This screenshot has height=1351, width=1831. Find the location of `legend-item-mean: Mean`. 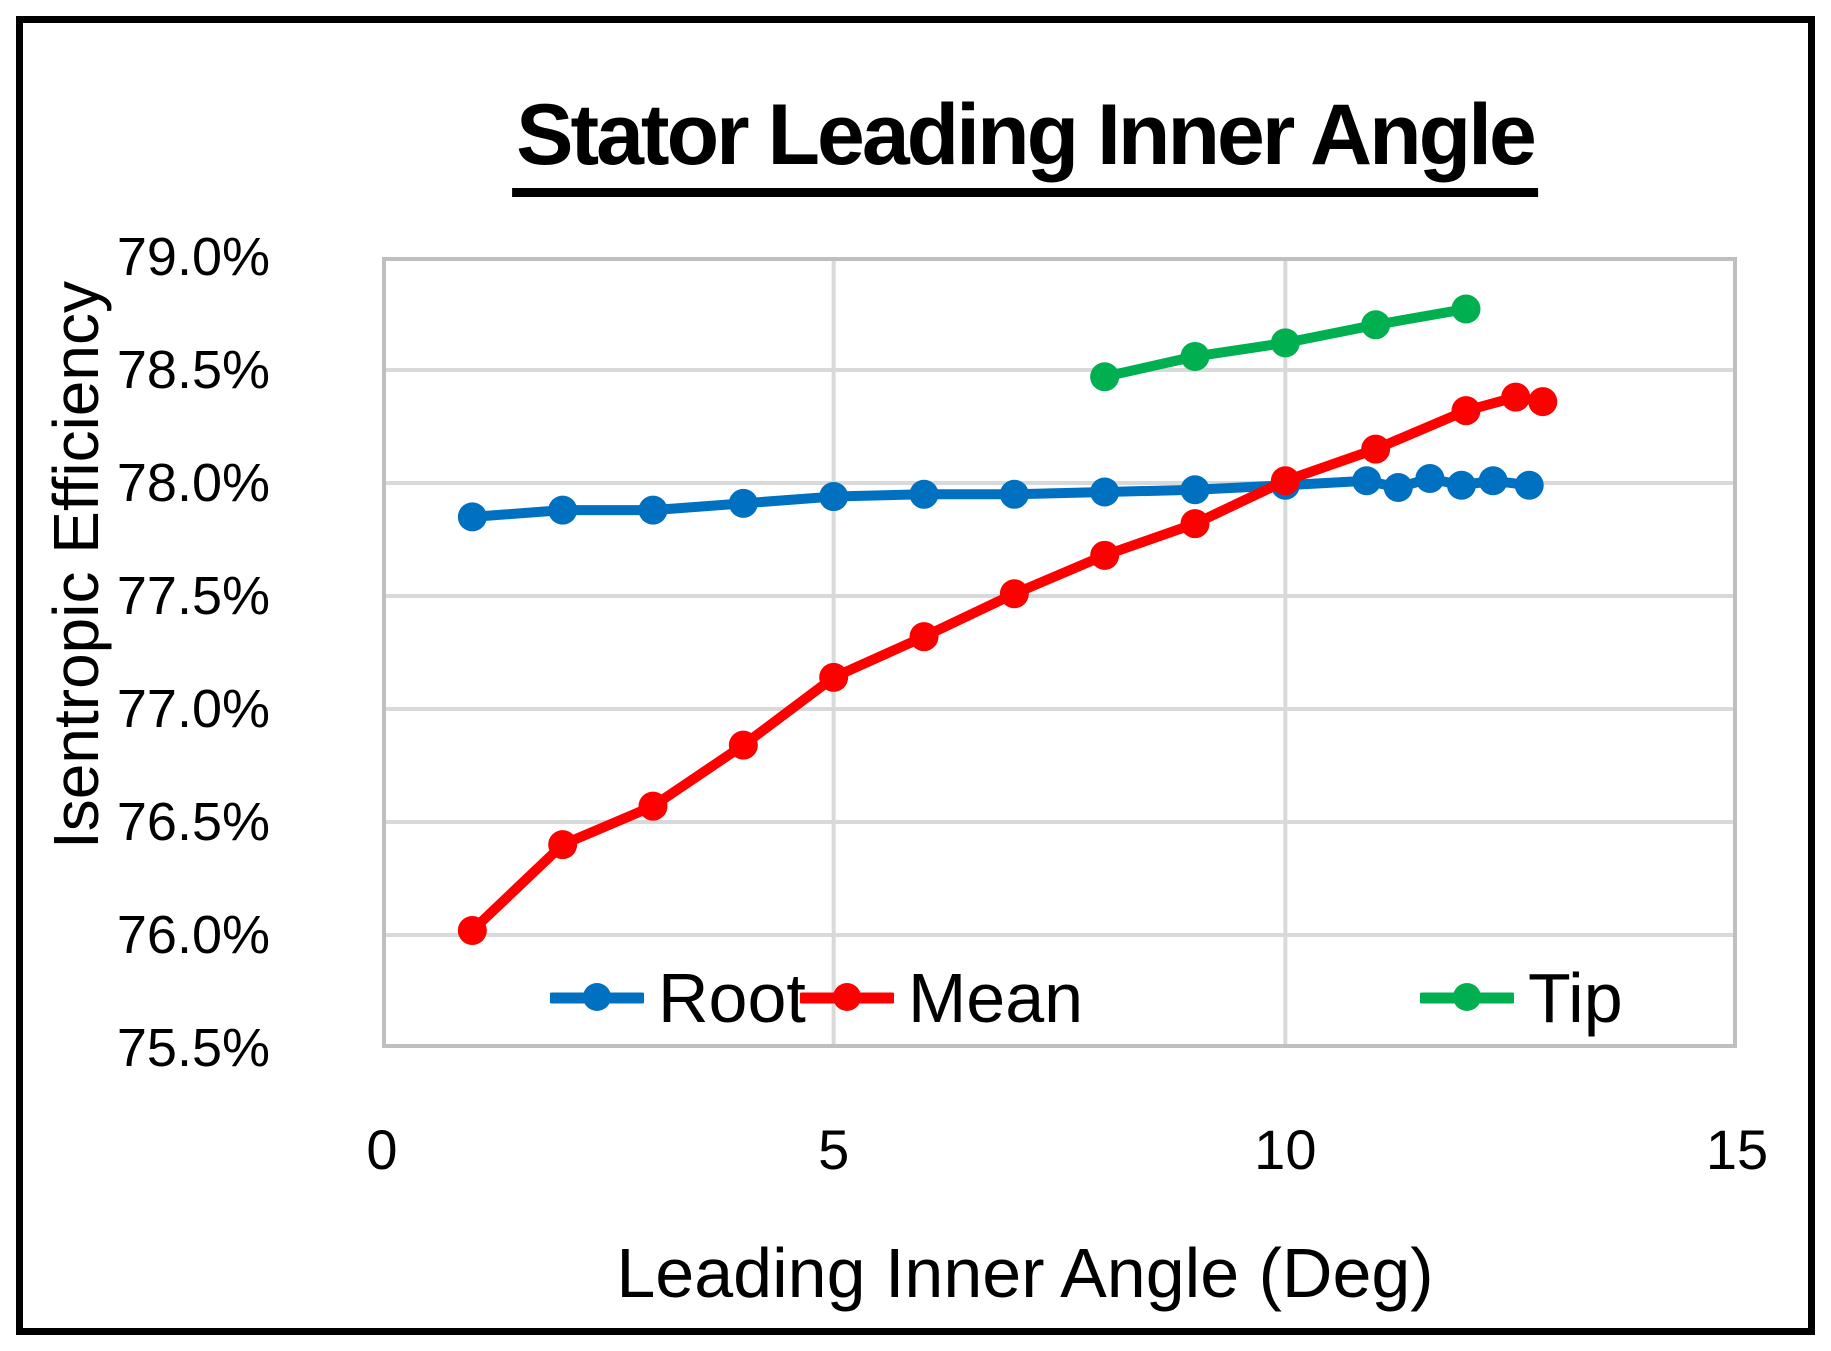

legend-item-mean: Mean is located at coordinates (941, 998).